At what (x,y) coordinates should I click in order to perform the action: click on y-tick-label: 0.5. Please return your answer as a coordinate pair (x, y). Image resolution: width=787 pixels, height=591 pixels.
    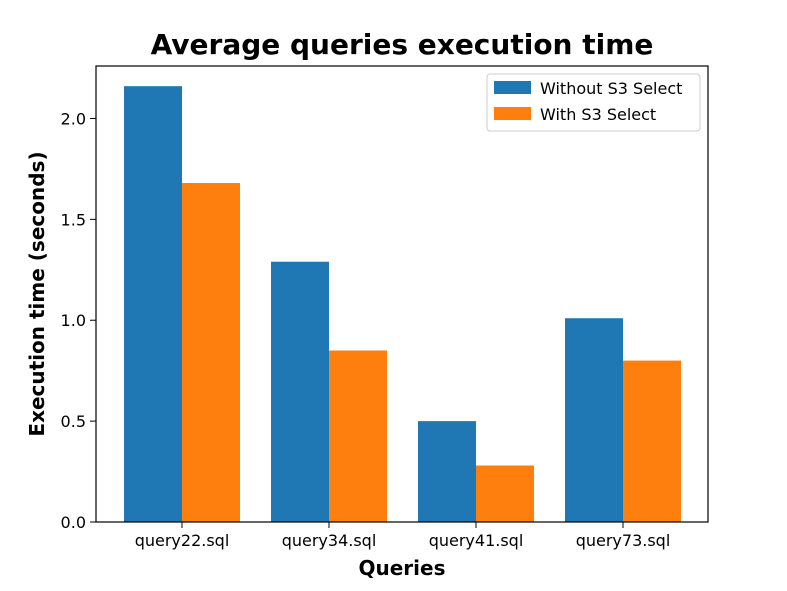
    Looking at the image, I should click on (73, 421).